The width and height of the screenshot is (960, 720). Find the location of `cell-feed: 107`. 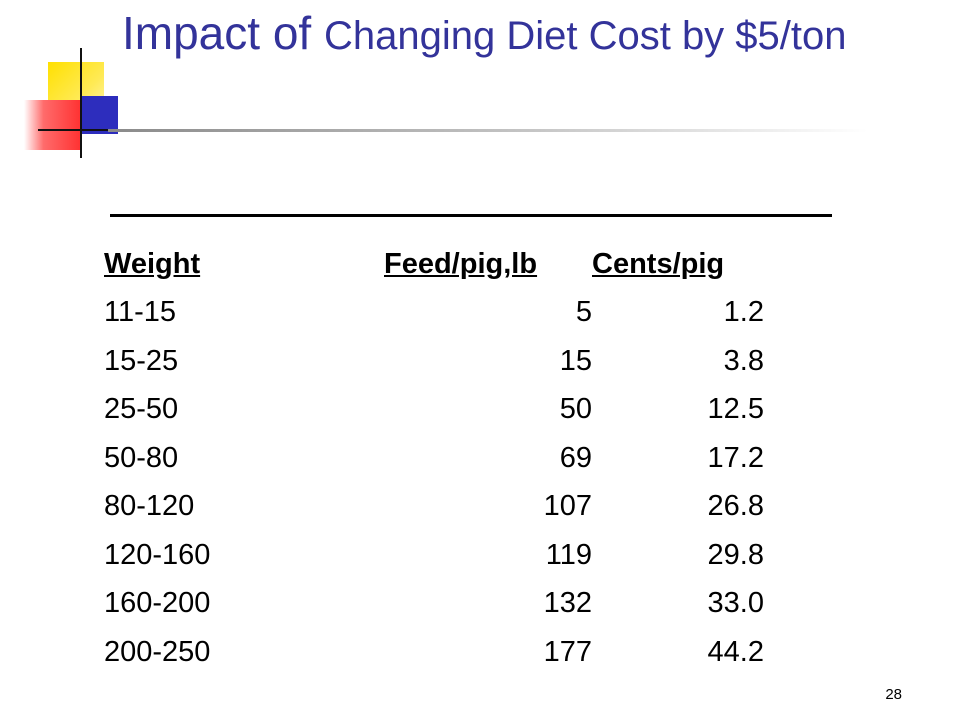

cell-feed: 107 is located at coordinates (567, 506).